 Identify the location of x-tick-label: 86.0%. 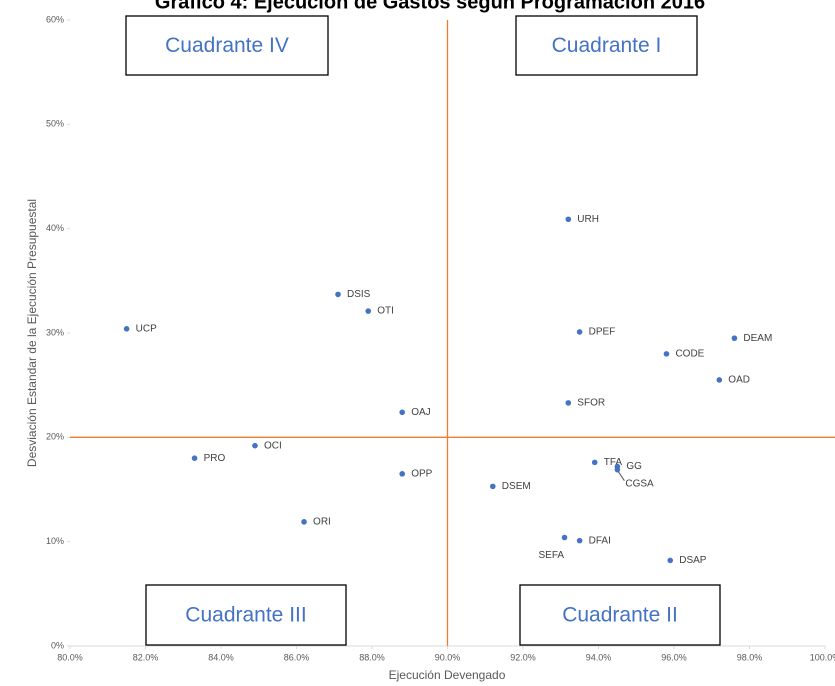
(297, 657).